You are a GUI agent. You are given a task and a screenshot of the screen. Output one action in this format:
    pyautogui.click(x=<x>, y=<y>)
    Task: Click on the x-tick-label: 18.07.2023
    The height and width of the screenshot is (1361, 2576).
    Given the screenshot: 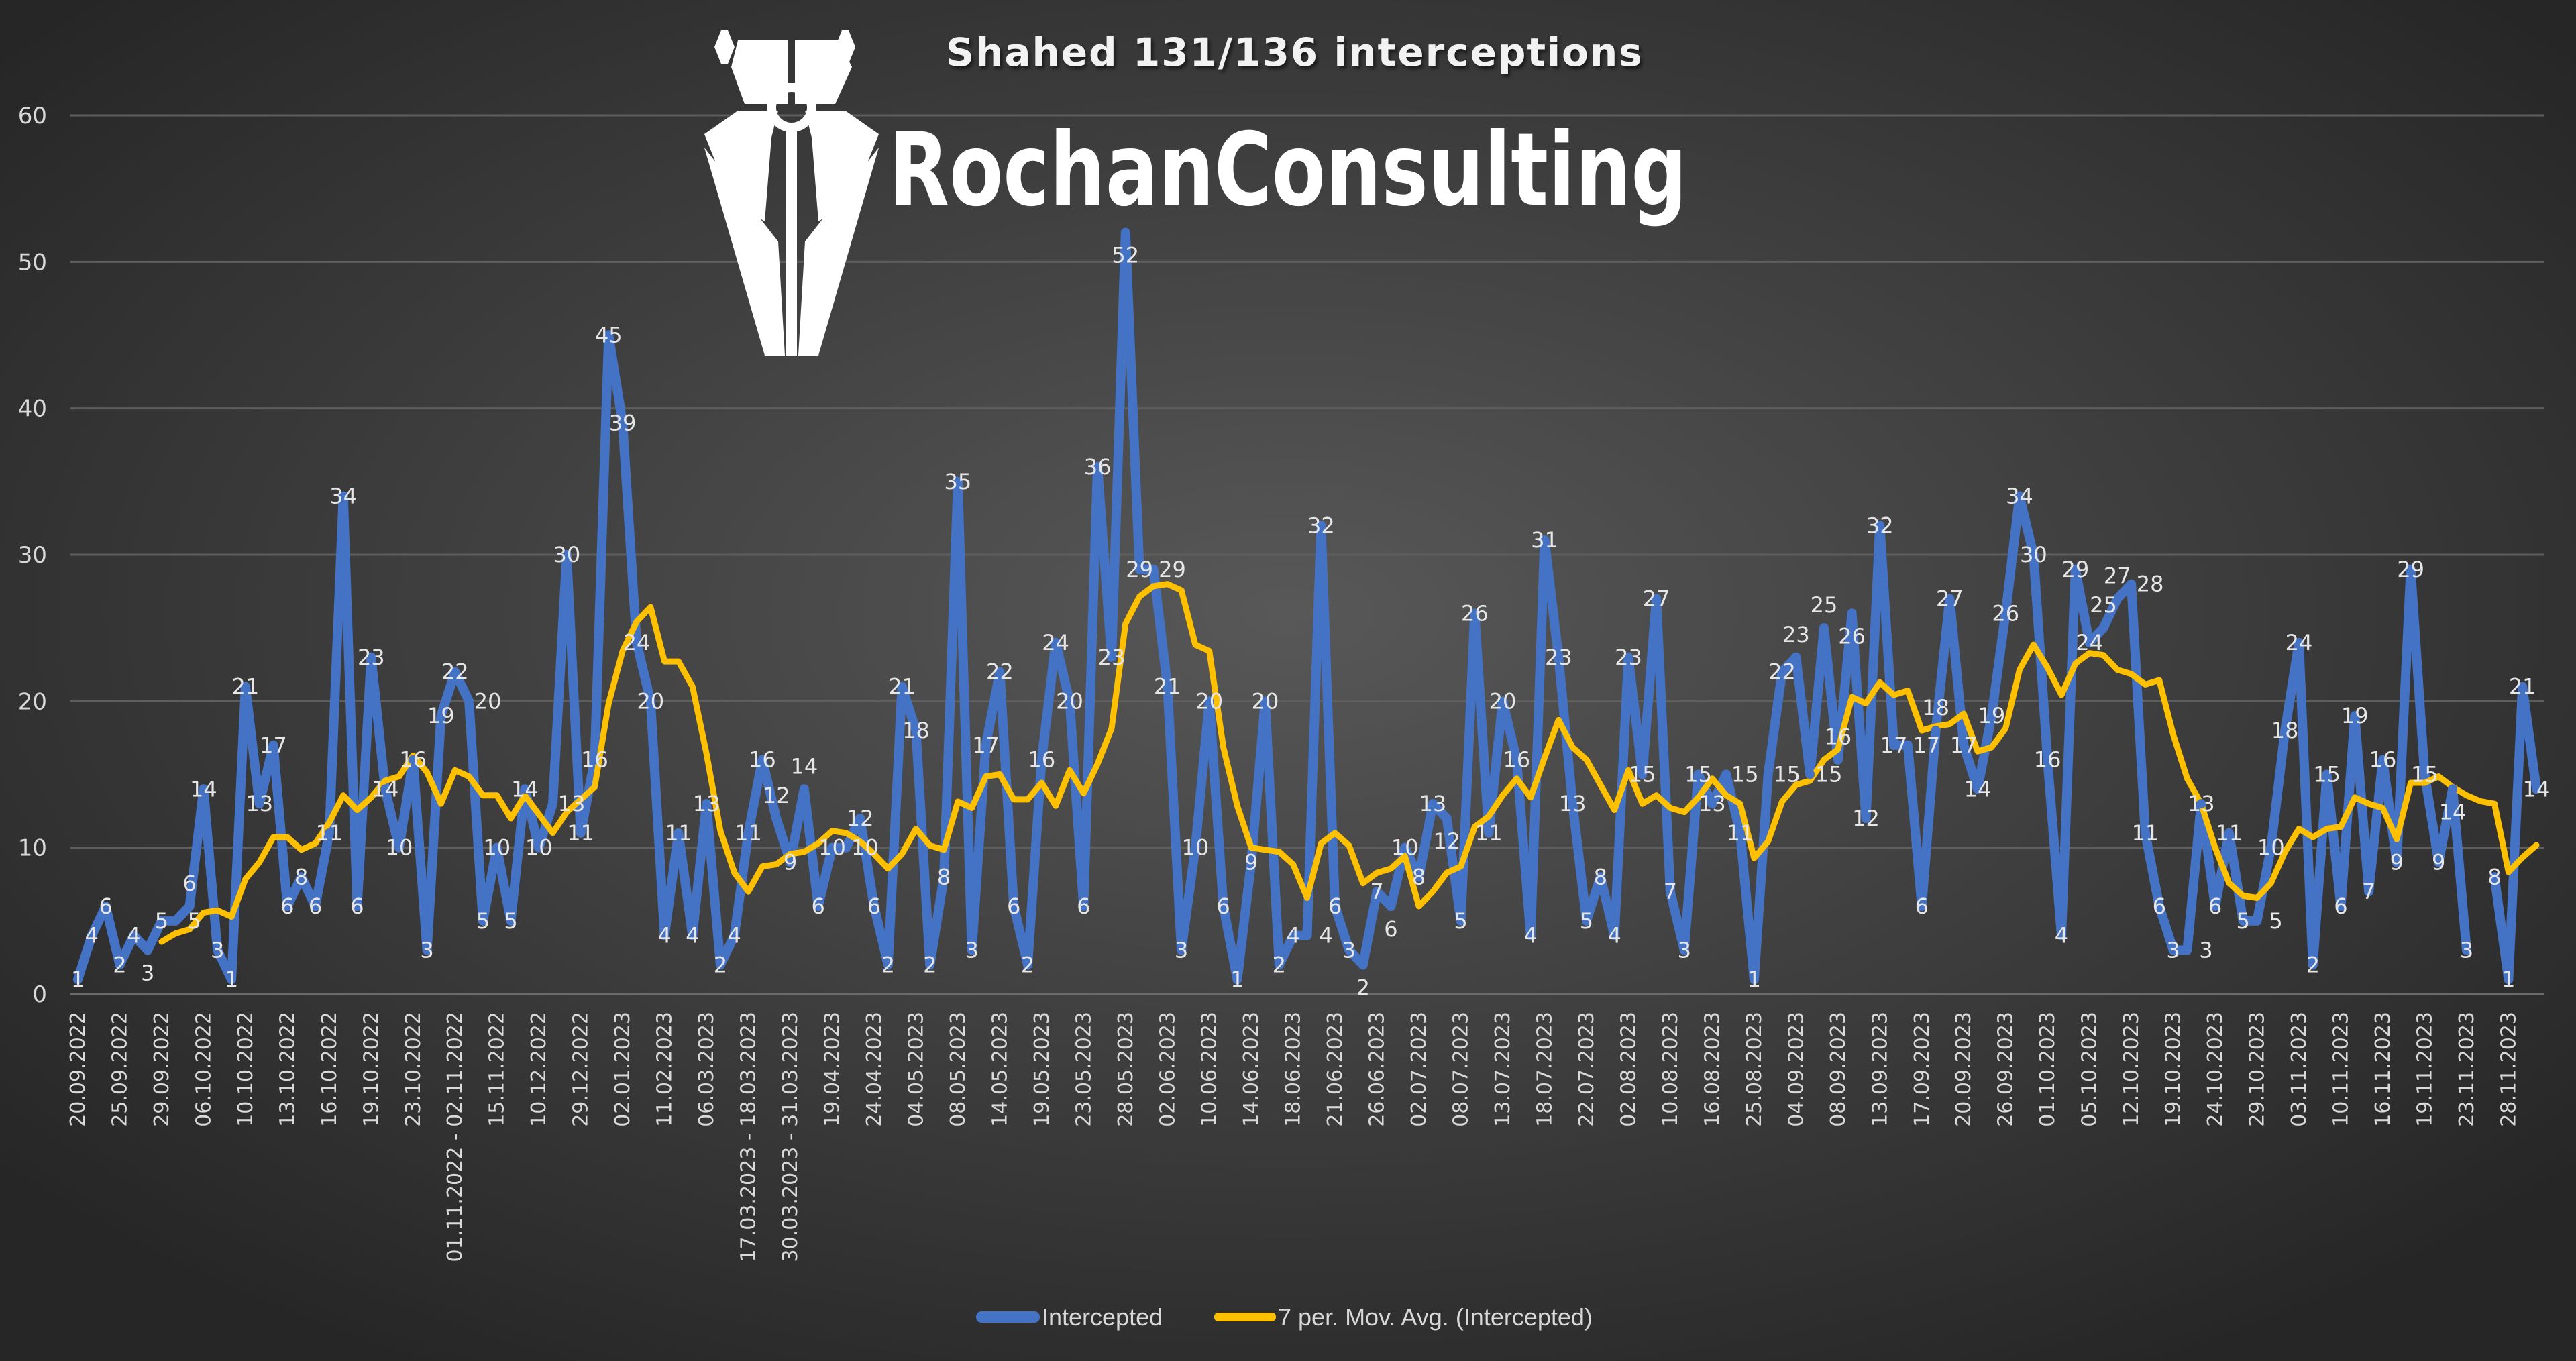 What is the action you would take?
    pyautogui.click(x=1545, y=1069)
    